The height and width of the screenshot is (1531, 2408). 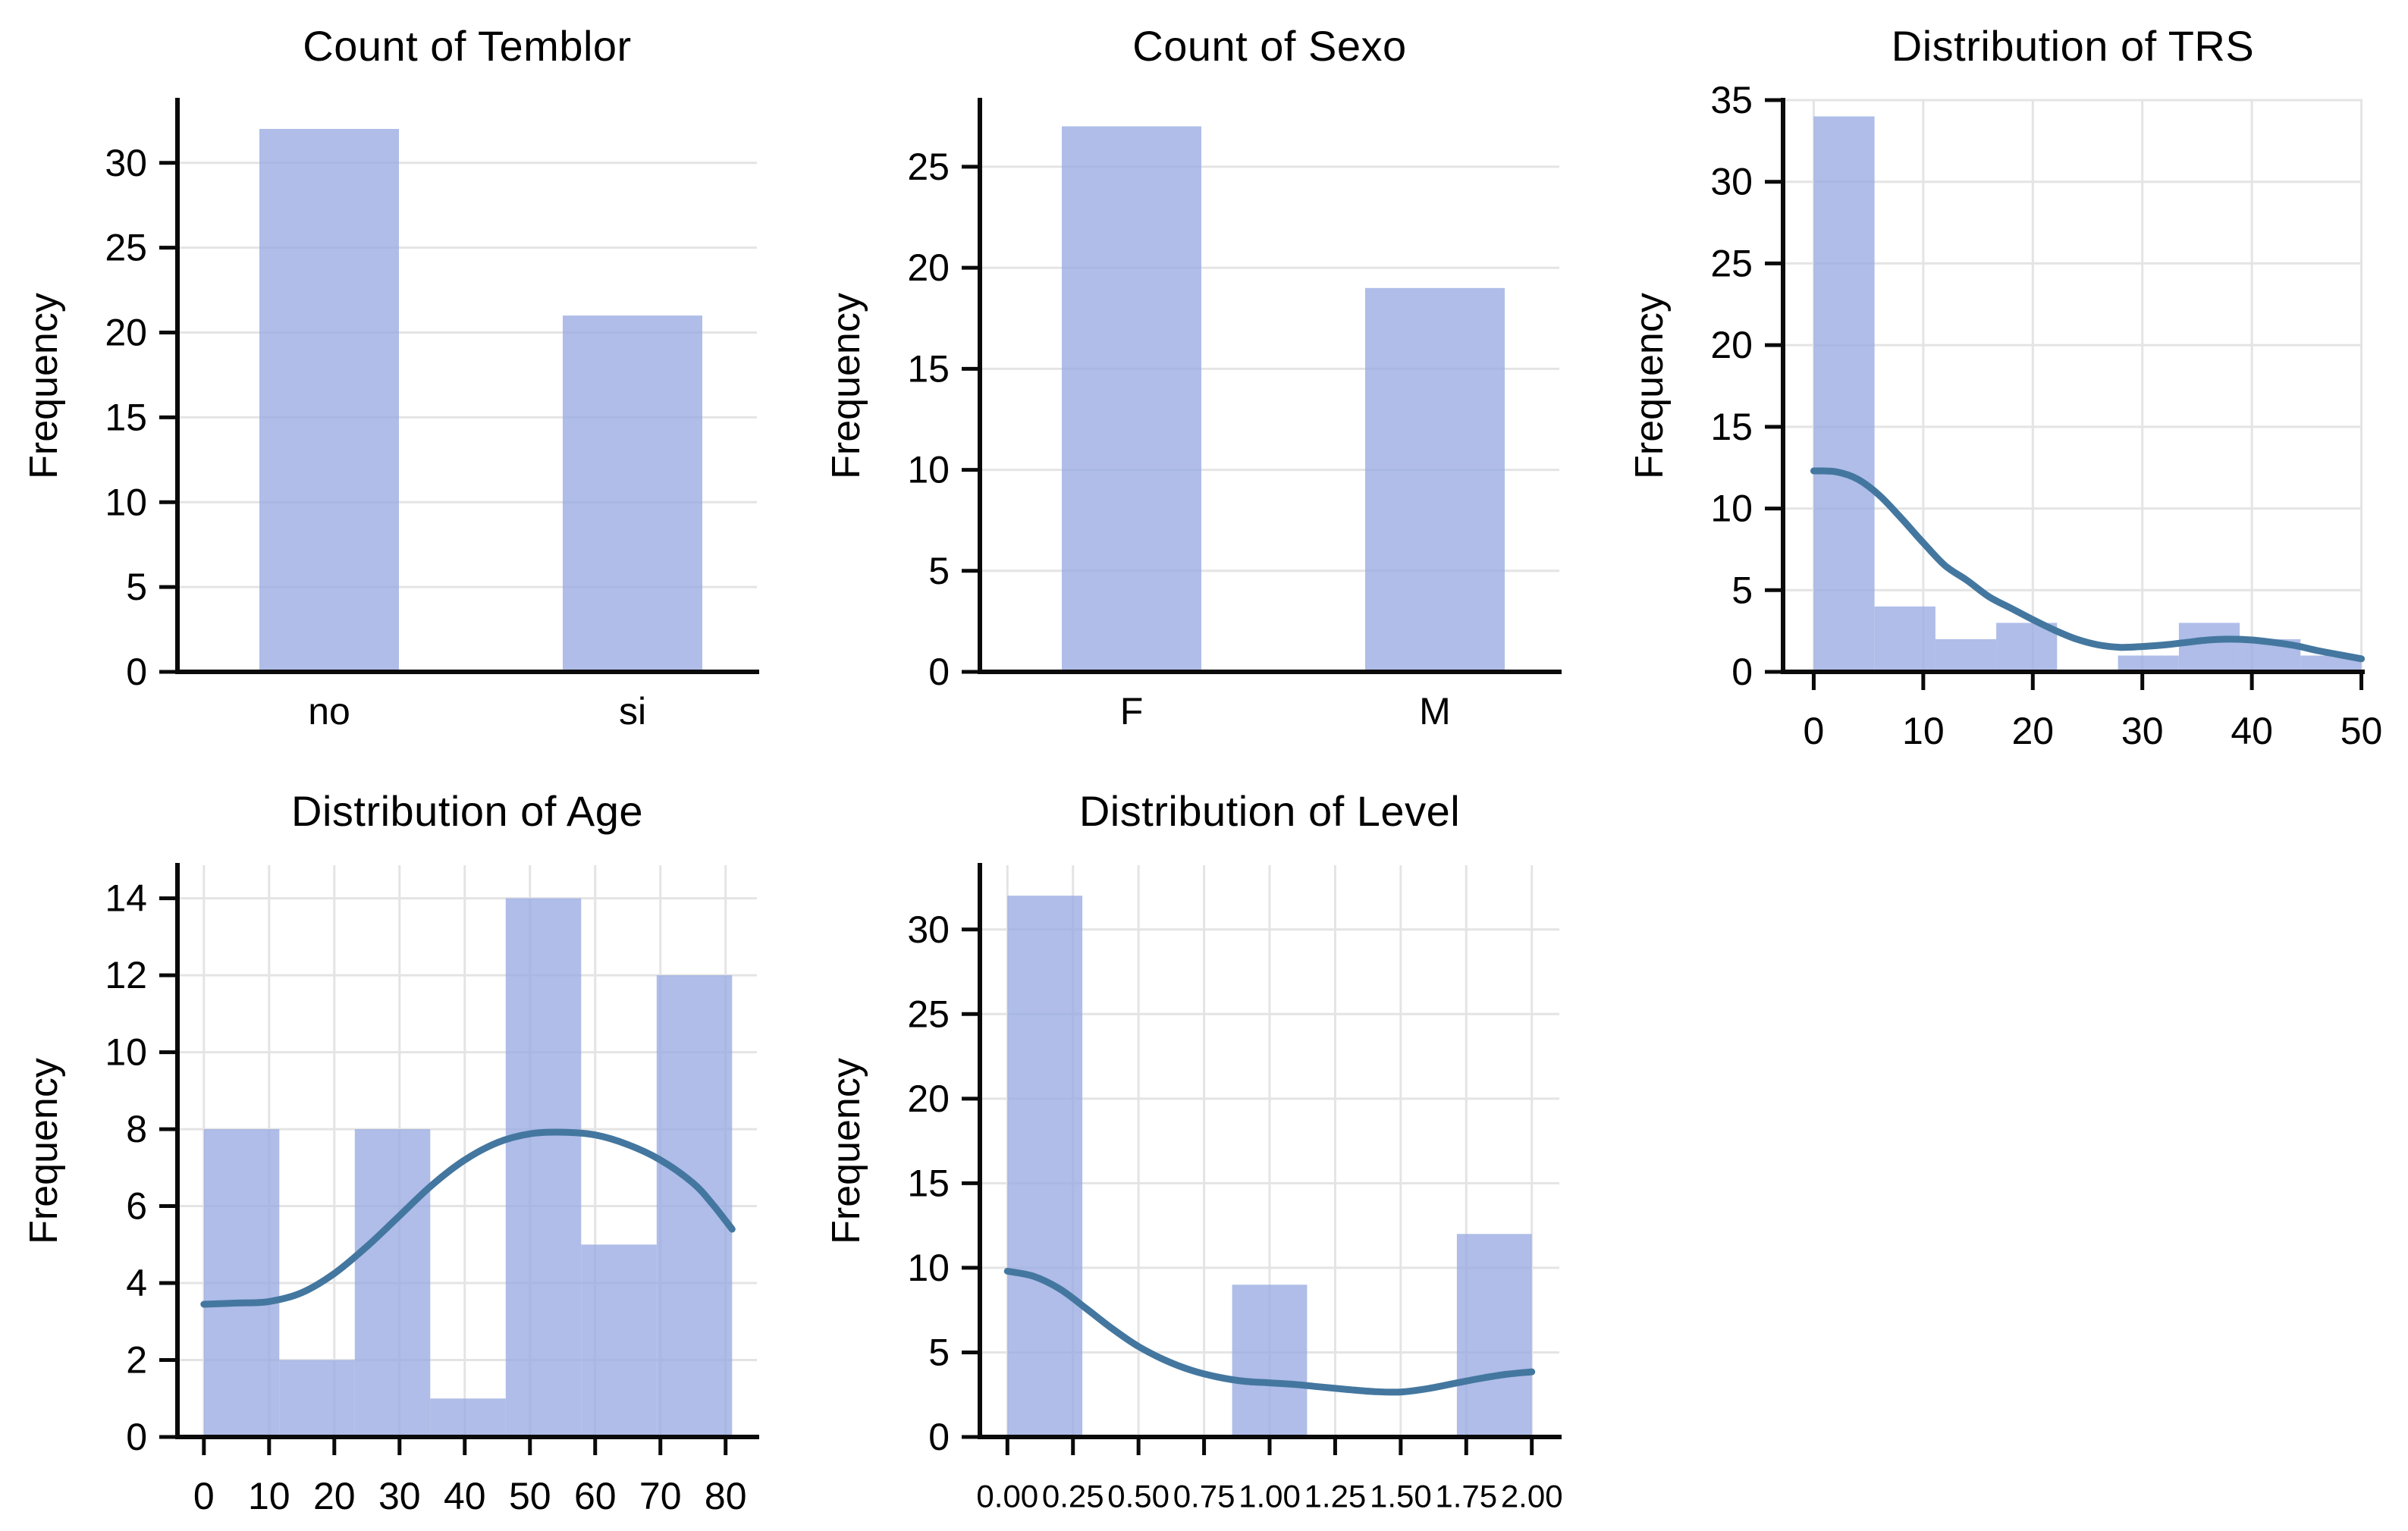 What do you see at coordinates (1335, 1496) in the screenshot?
I see `svg-text: 1.25` at bounding box center [1335, 1496].